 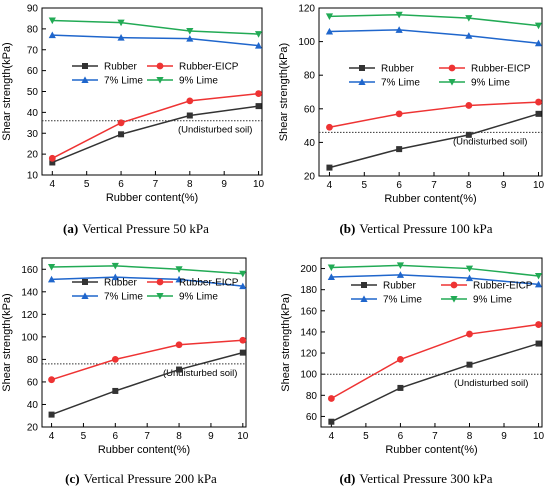 What do you see at coordinates (33, 9) in the screenshot?
I see `y-tick-label: 90` at bounding box center [33, 9].